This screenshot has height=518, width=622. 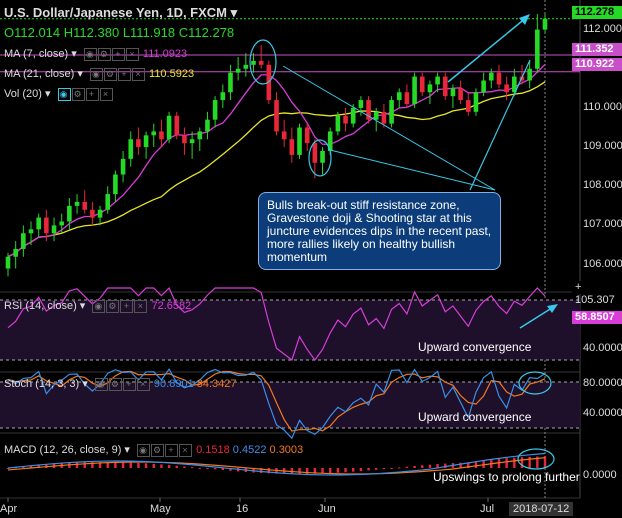 I want to click on stoch-note: Upward convergence, so click(x=475, y=417).